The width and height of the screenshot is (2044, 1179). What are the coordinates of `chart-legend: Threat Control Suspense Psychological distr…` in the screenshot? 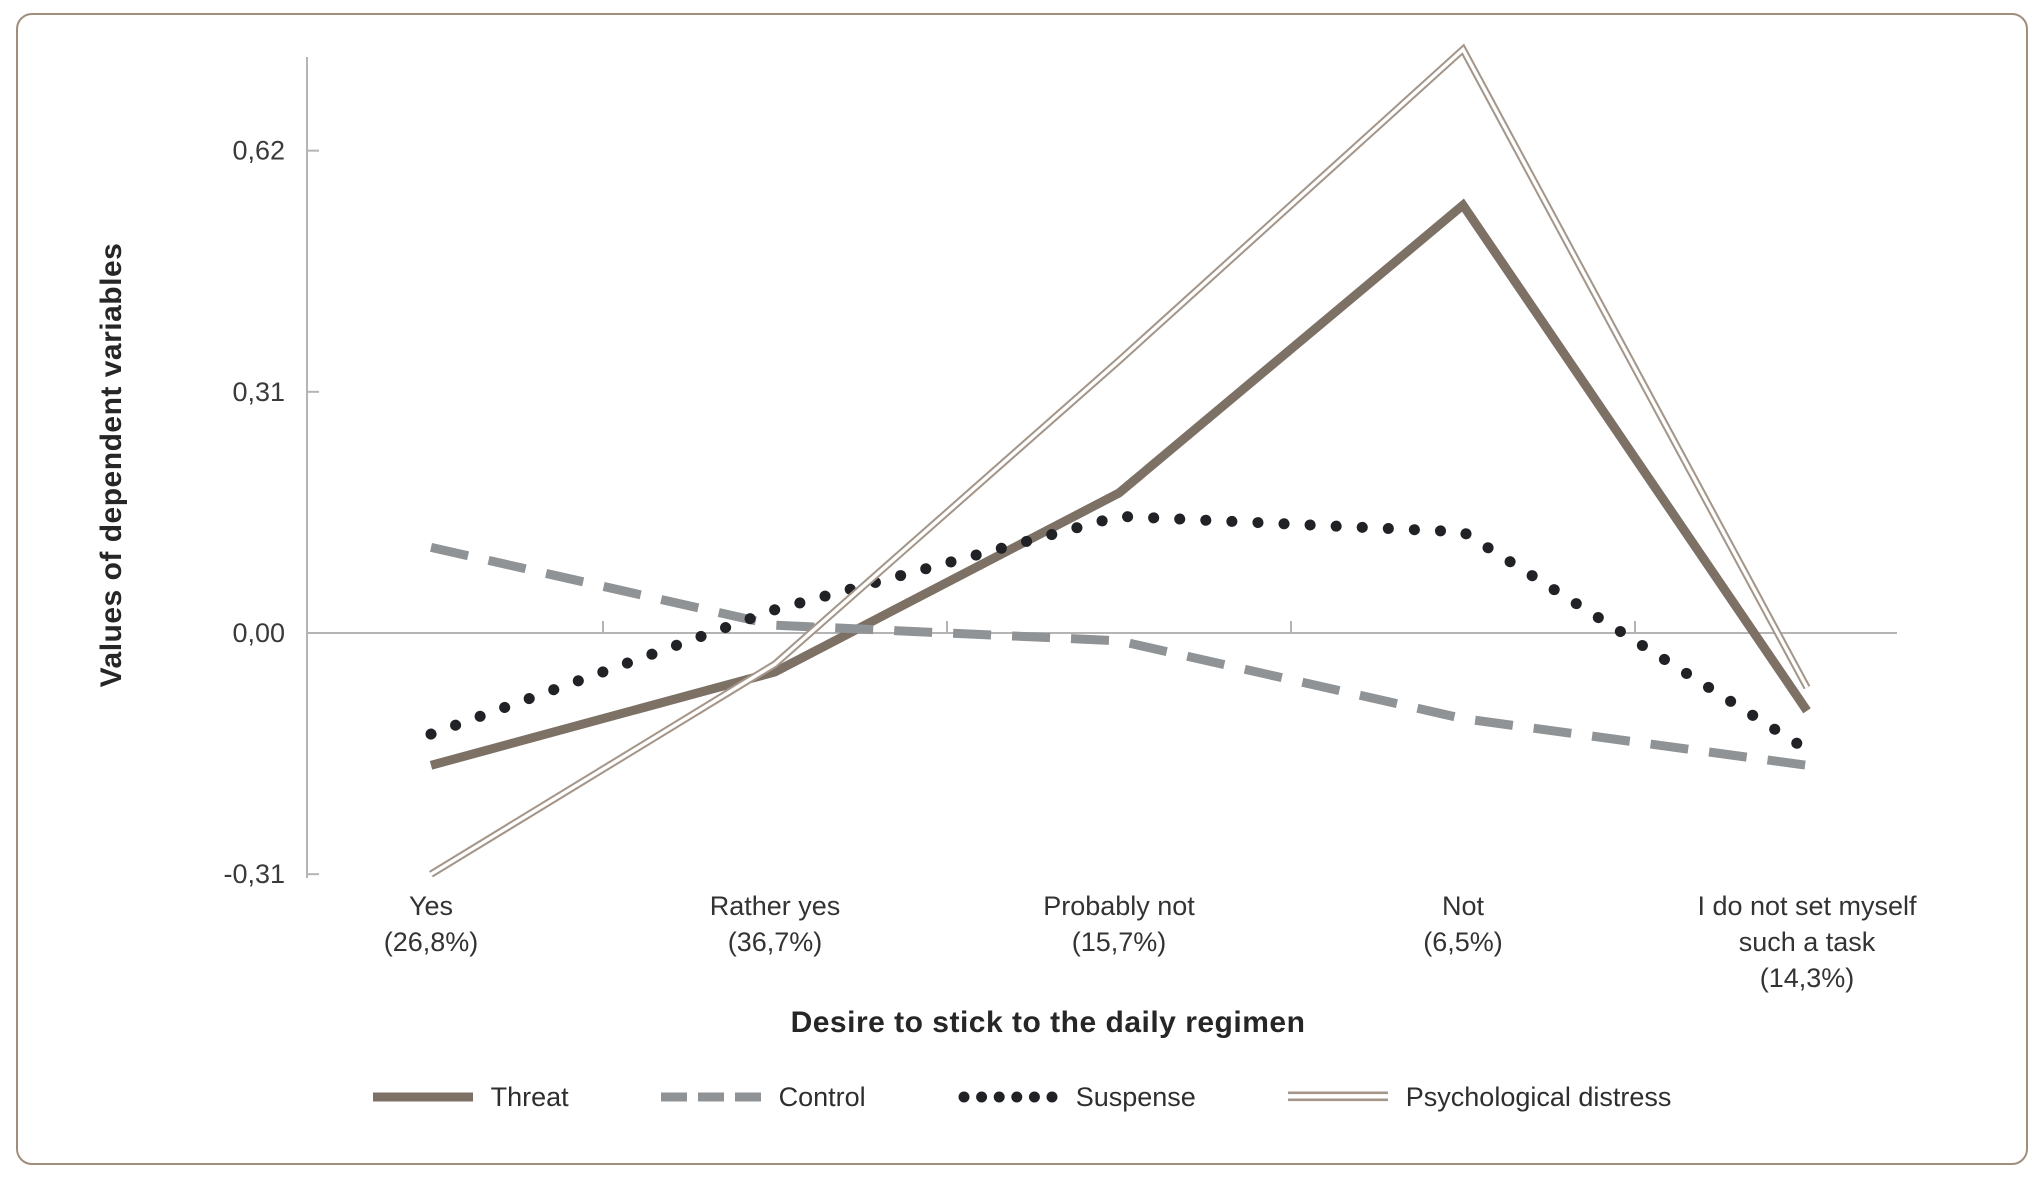 It's located at (1022, 1097).